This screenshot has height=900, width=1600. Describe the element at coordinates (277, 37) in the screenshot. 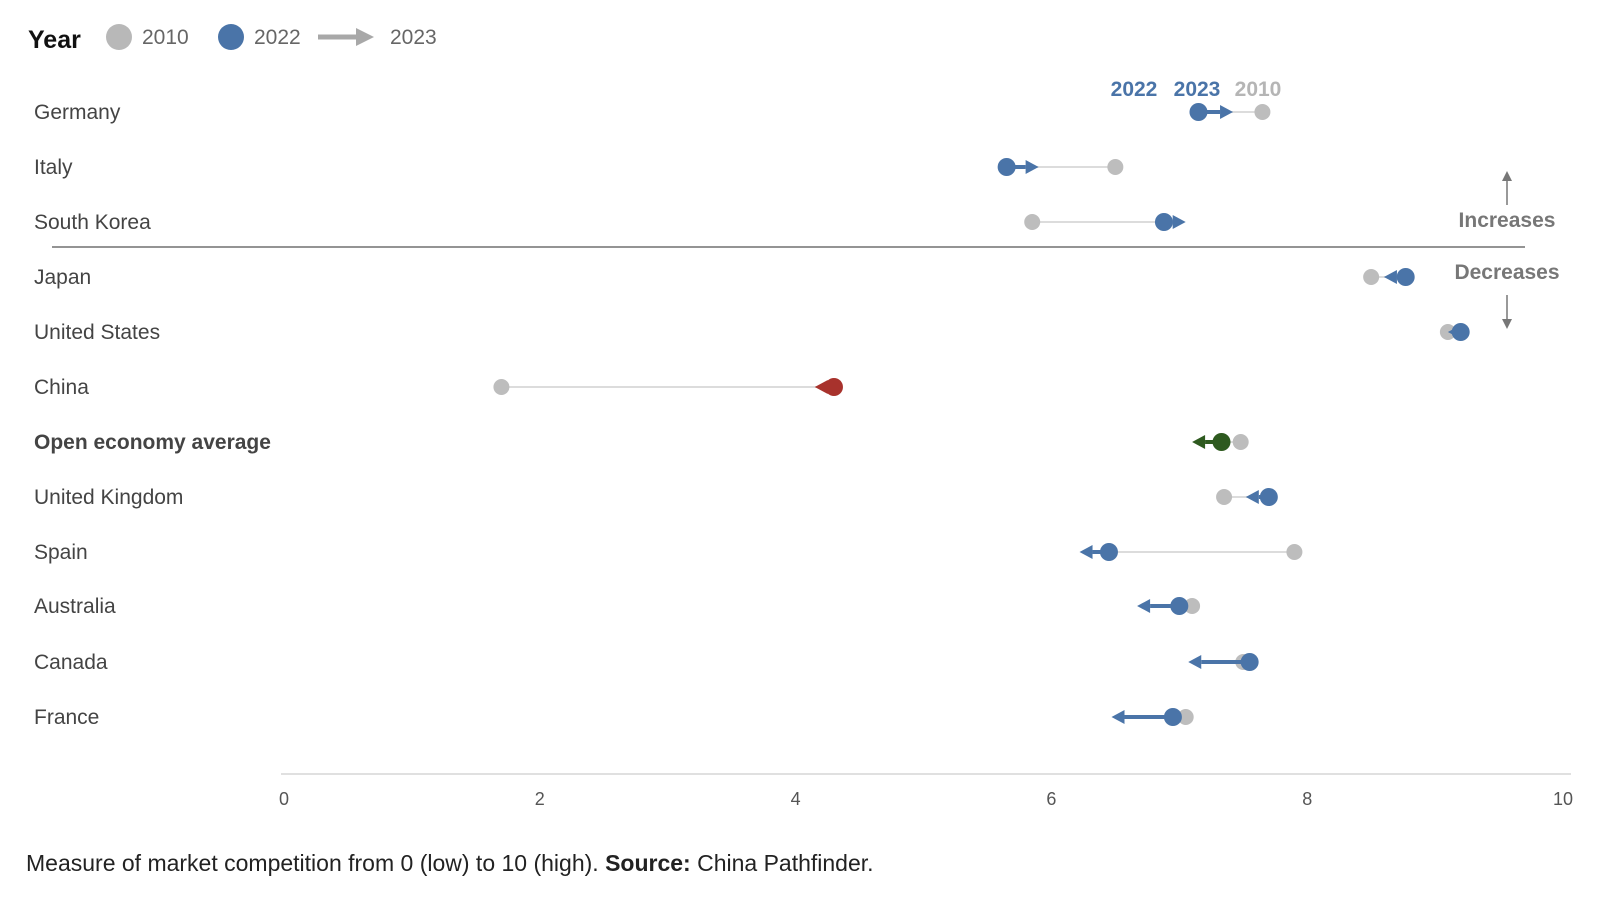

I see `legend-2022-label: 2022` at that location.